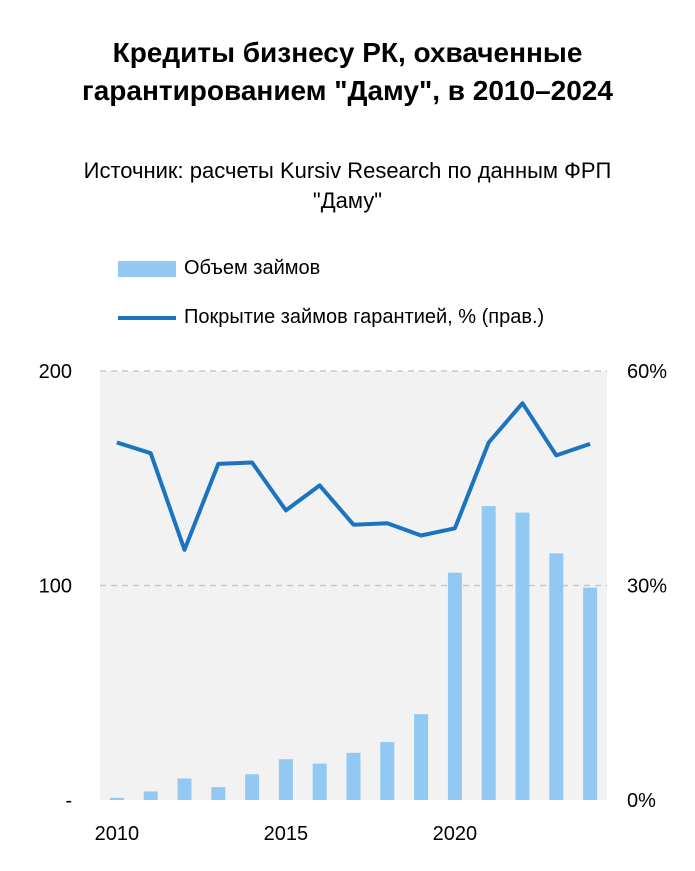  What do you see at coordinates (147, 317) in the screenshot?
I see `legend-line-swatch` at bounding box center [147, 317].